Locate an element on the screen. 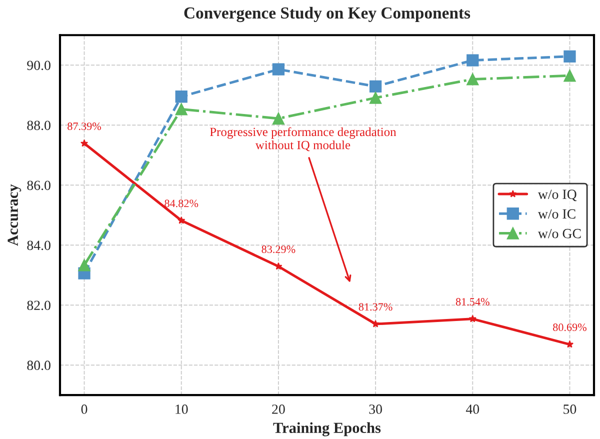 The width and height of the screenshot is (600, 439). y-tick-label: 82.0 is located at coordinates (38, 305).